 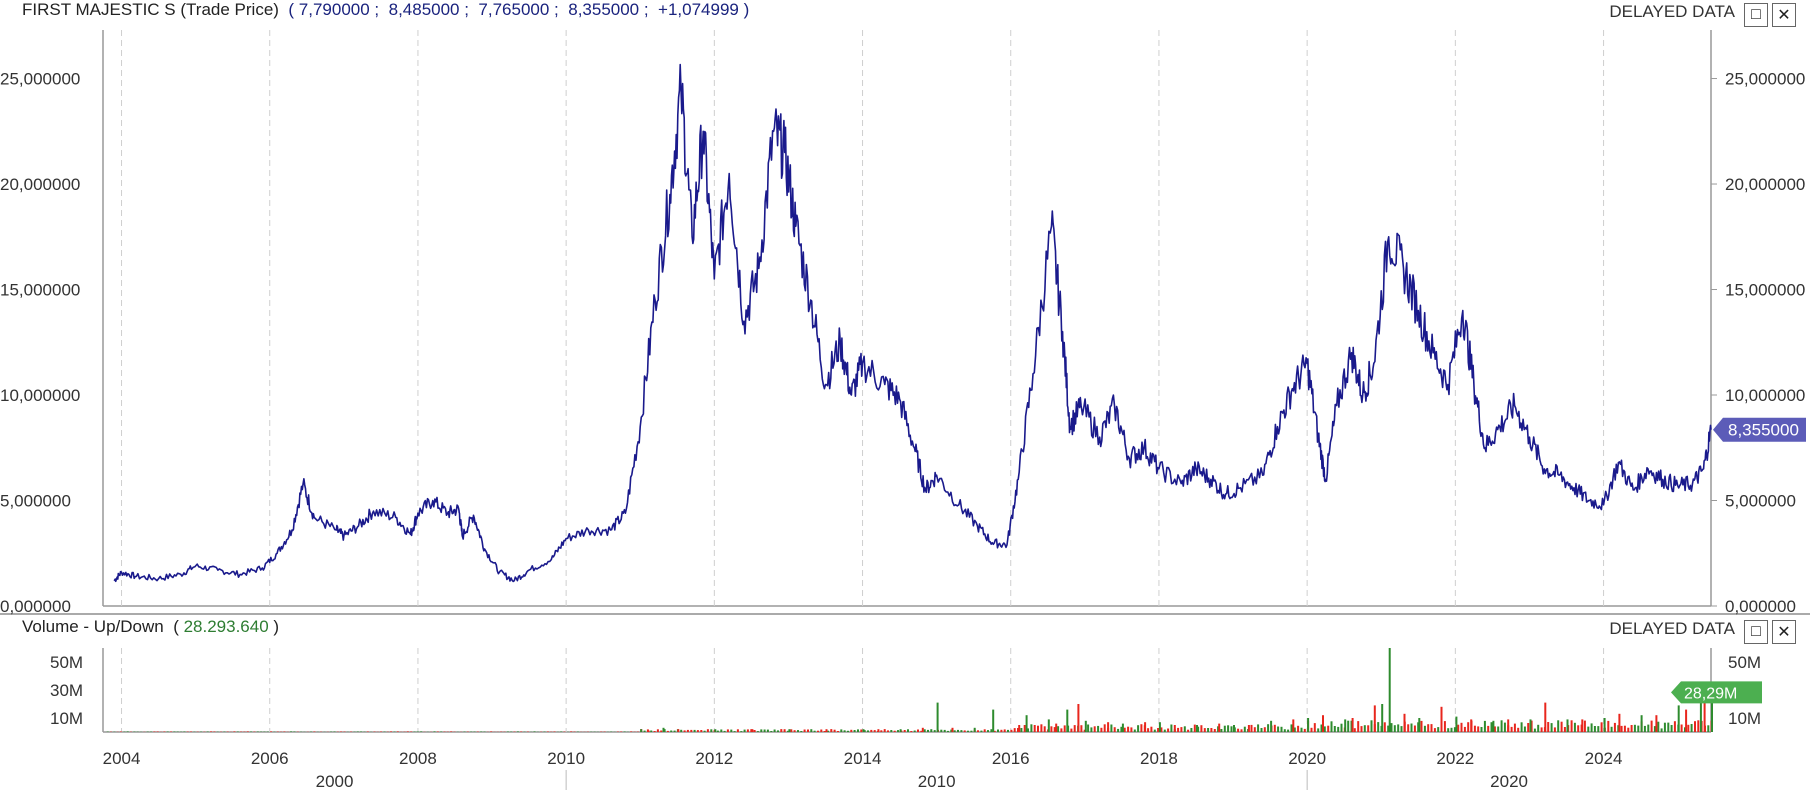 What do you see at coordinates (1756, 632) in the screenshot?
I see `volume-maximize-icon: □` at bounding box center [1756, 632].